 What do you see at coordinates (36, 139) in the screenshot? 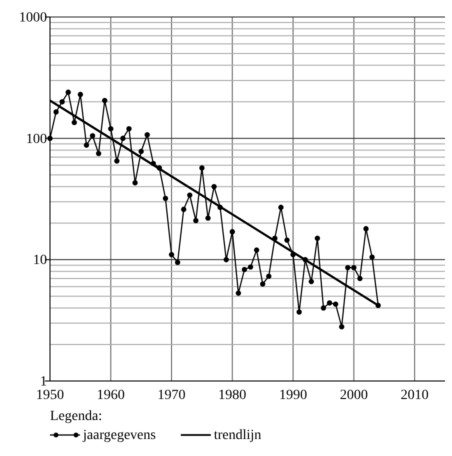
I see `y-tick-label: 100` at bounding box center [36, 139].